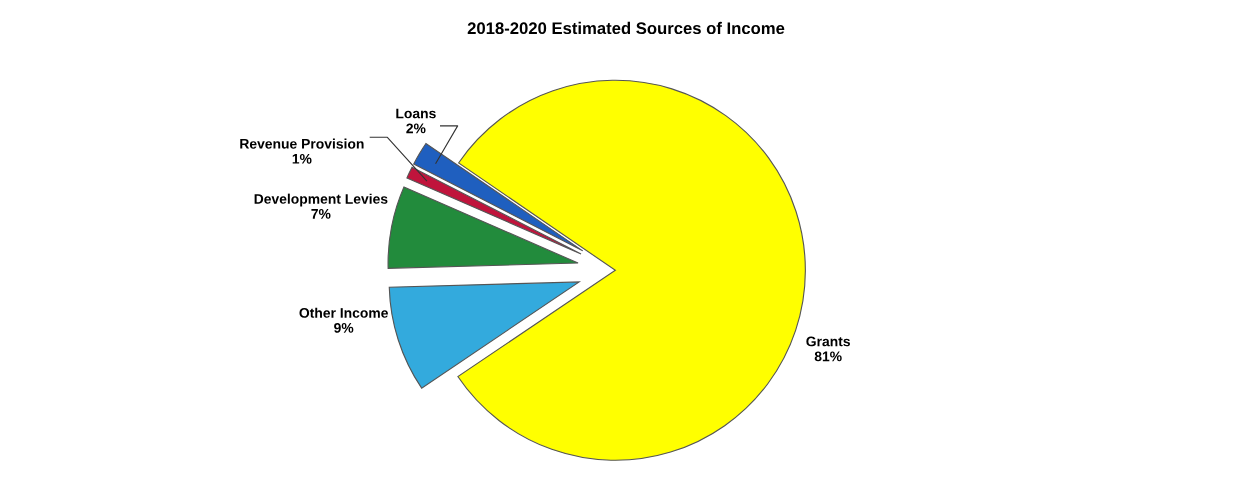  Describe the element at coordinates (343, 312) in the screenshot. I see `slice-label: Other Income` at that location.